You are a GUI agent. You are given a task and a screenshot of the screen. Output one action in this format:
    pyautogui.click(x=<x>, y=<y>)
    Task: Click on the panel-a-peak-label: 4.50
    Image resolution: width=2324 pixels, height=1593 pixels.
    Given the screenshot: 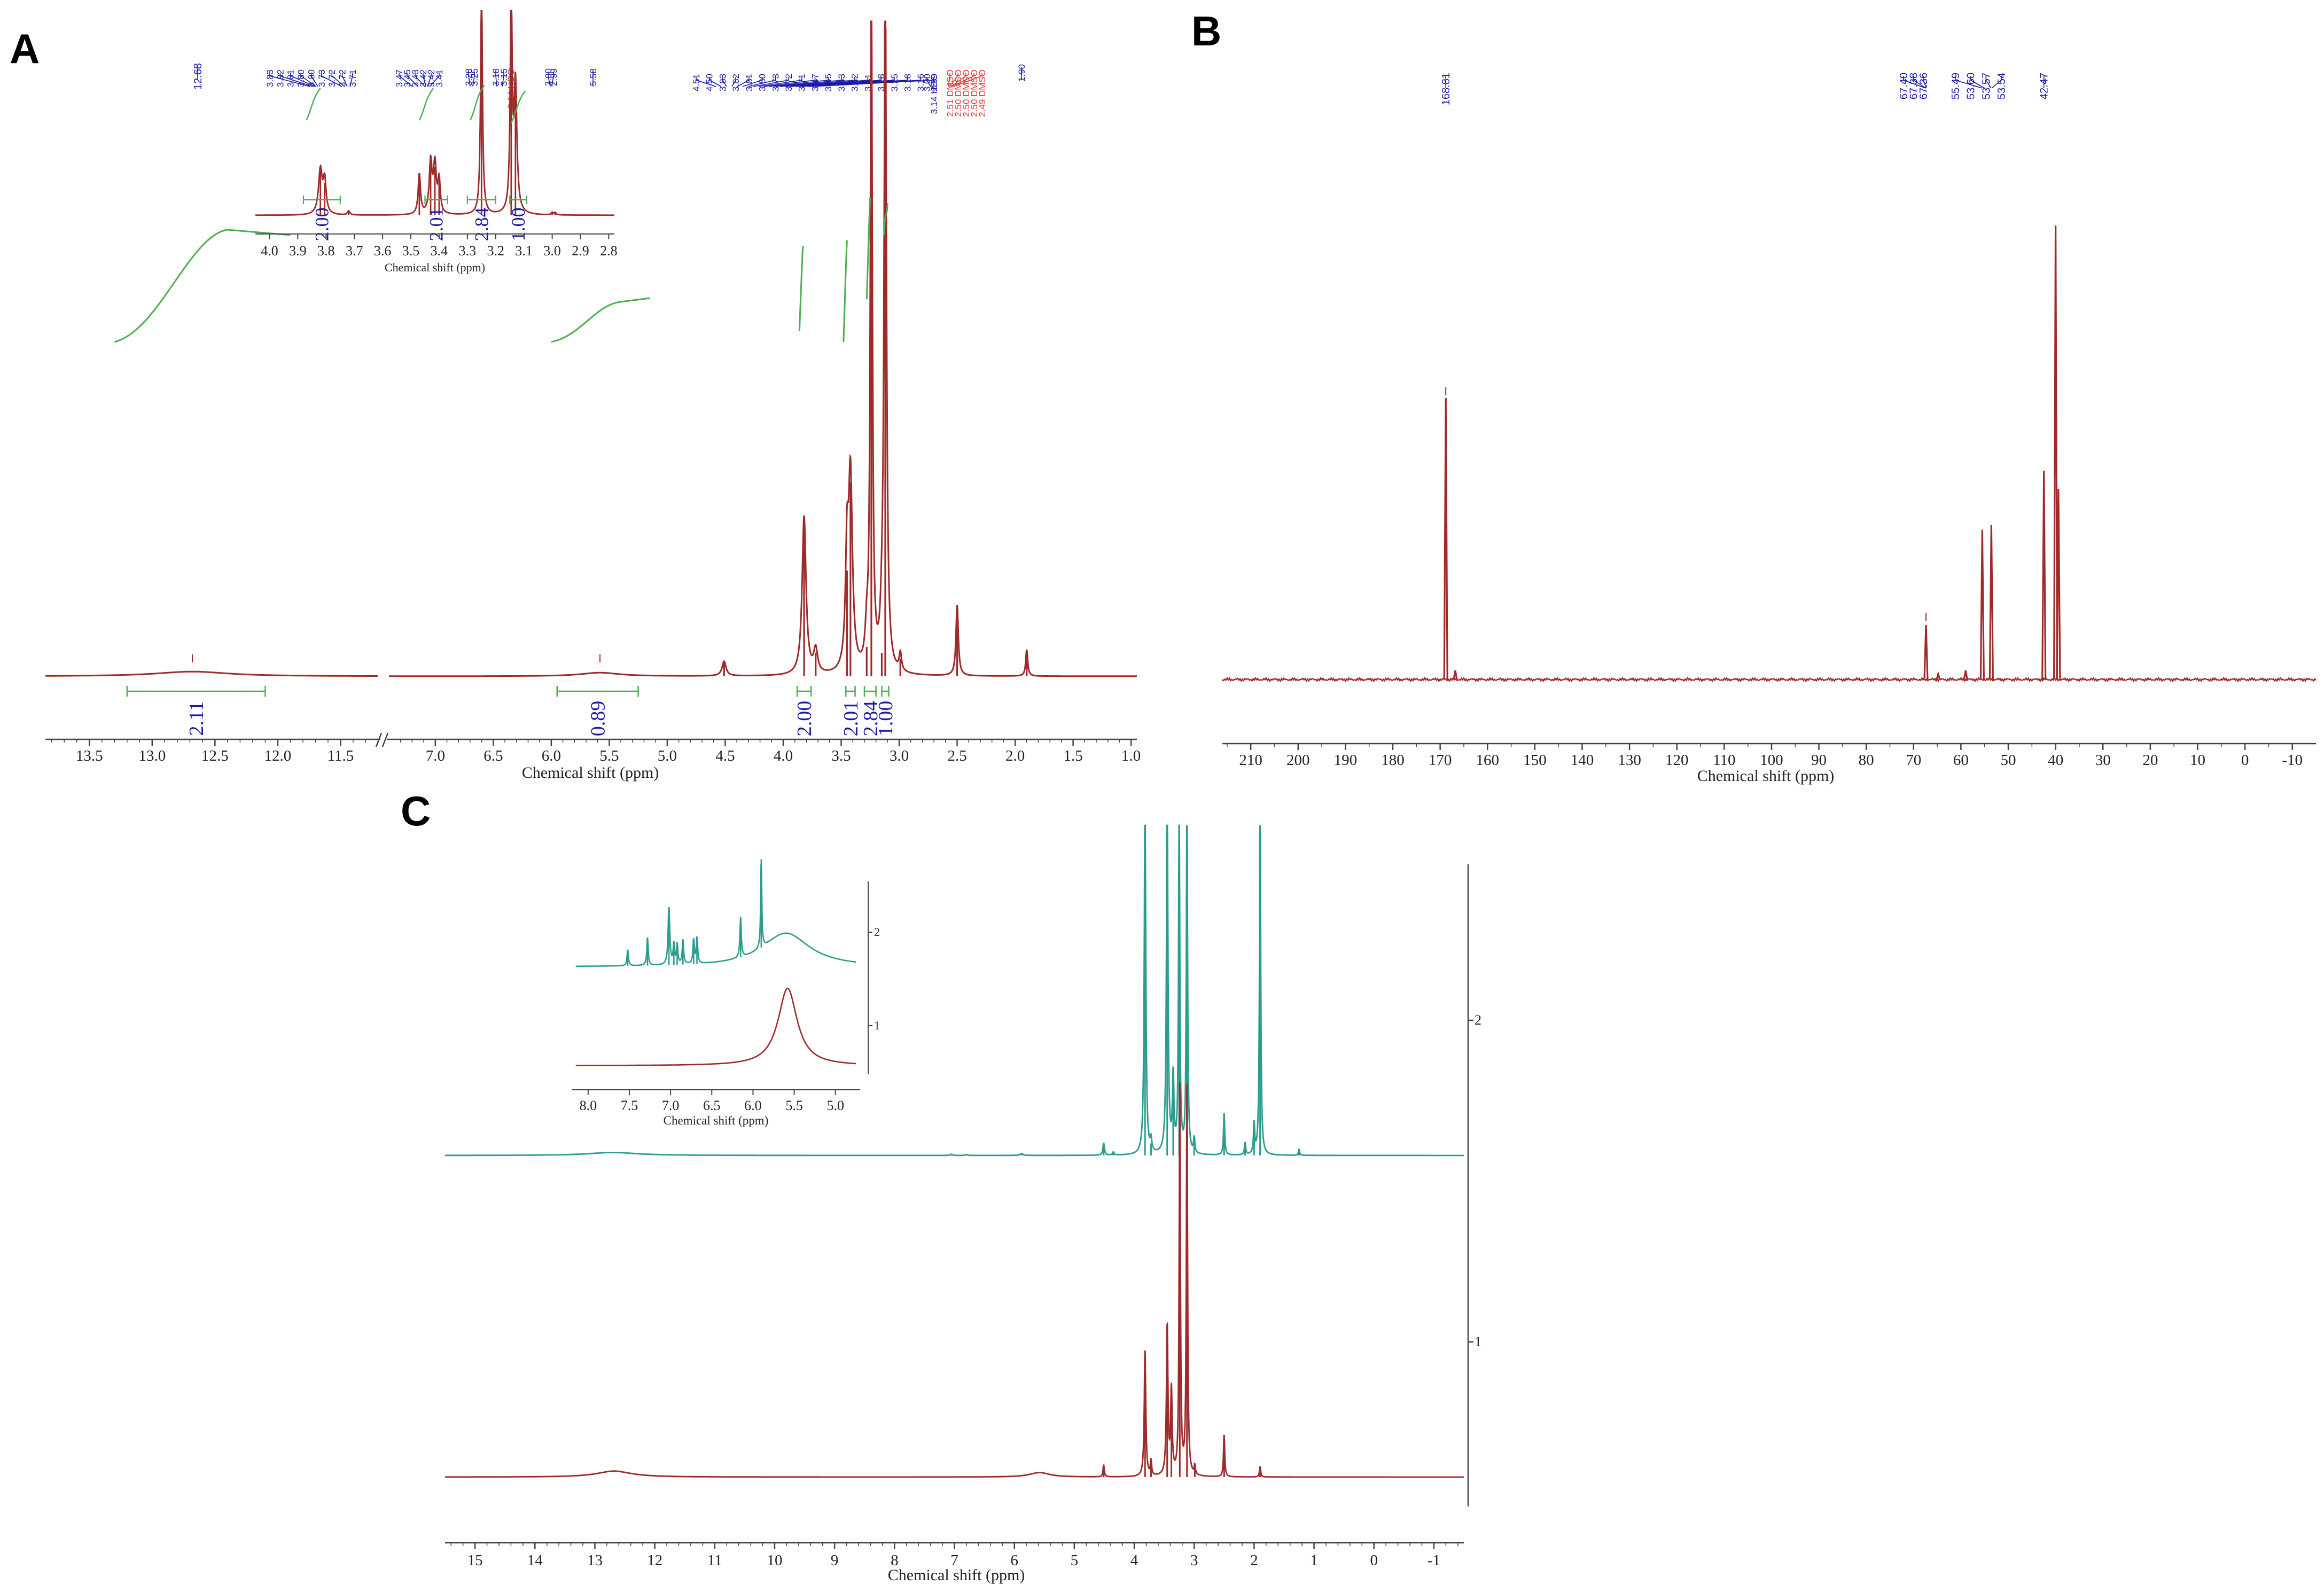 What is the action you would take?
    pyautogui.click(x=710, y=82)
    